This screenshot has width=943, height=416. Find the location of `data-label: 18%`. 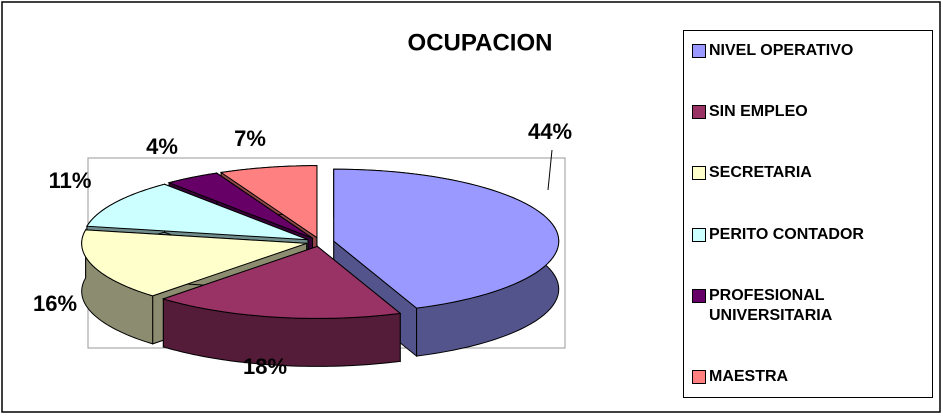

data-label: 18% is located at coordinates (265, 366).